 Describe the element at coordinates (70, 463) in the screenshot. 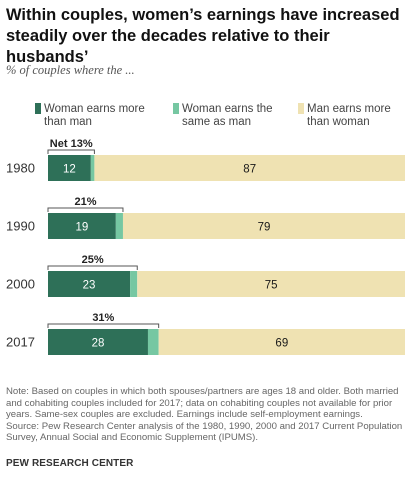

I see `brand-label: PEW RESEARCH CENTER` at that location.